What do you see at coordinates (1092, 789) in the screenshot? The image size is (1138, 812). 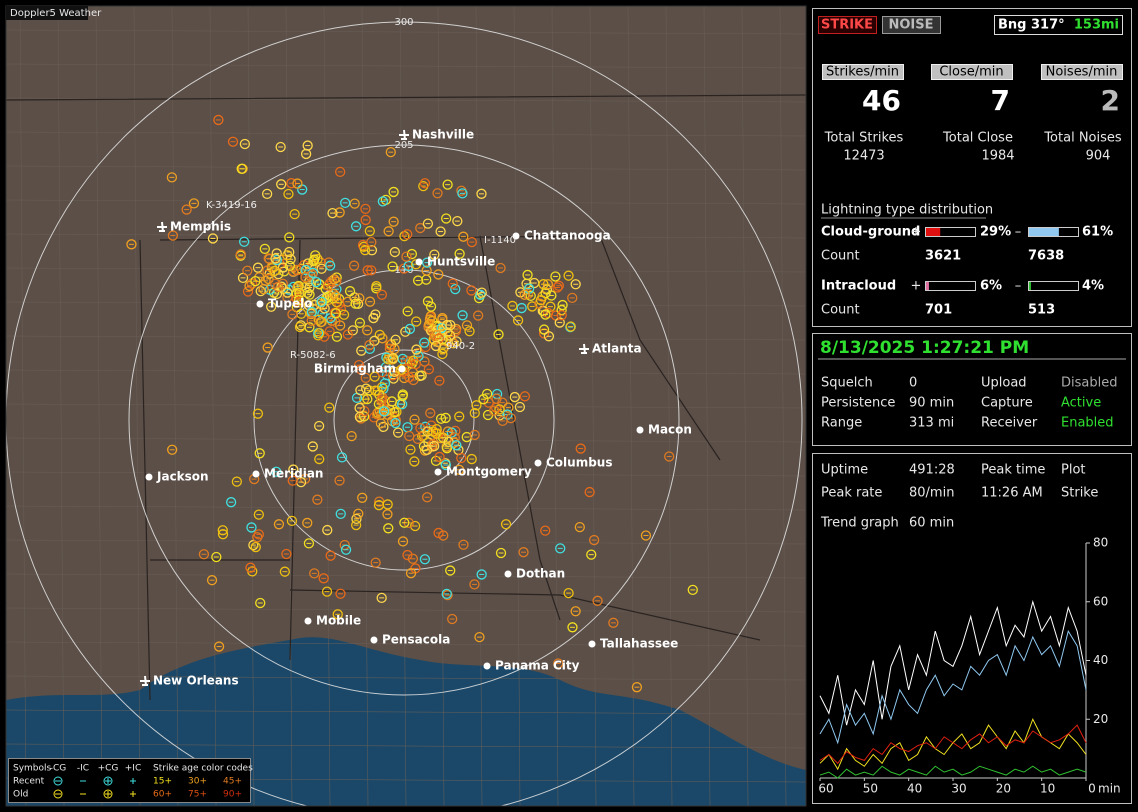 I see `x-tick-label: 0` at bounding box center [1092, 789].